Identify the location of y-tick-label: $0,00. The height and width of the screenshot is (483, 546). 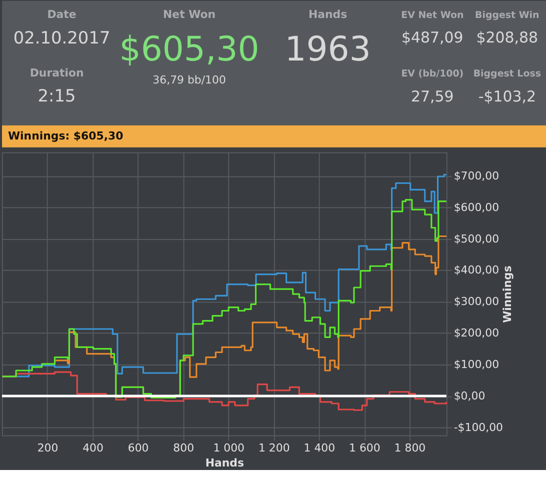
(470, 395).